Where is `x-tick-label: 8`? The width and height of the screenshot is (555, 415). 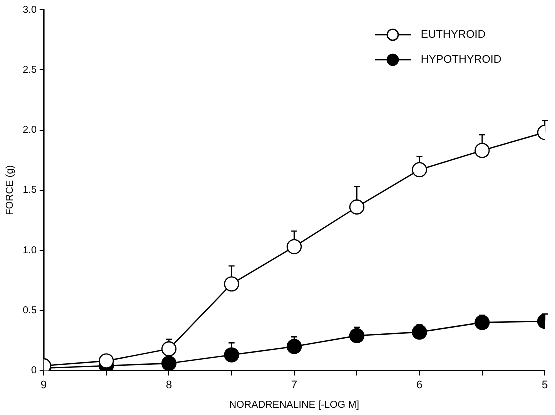
x-tick-label: 8 is located at coordinates (169, 385).